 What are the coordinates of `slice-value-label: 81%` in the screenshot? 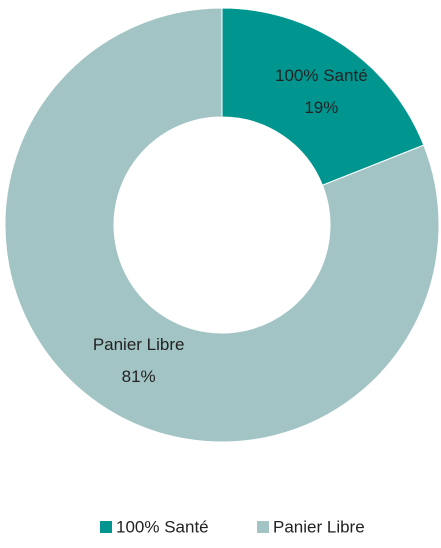 It's located at (139, 376).